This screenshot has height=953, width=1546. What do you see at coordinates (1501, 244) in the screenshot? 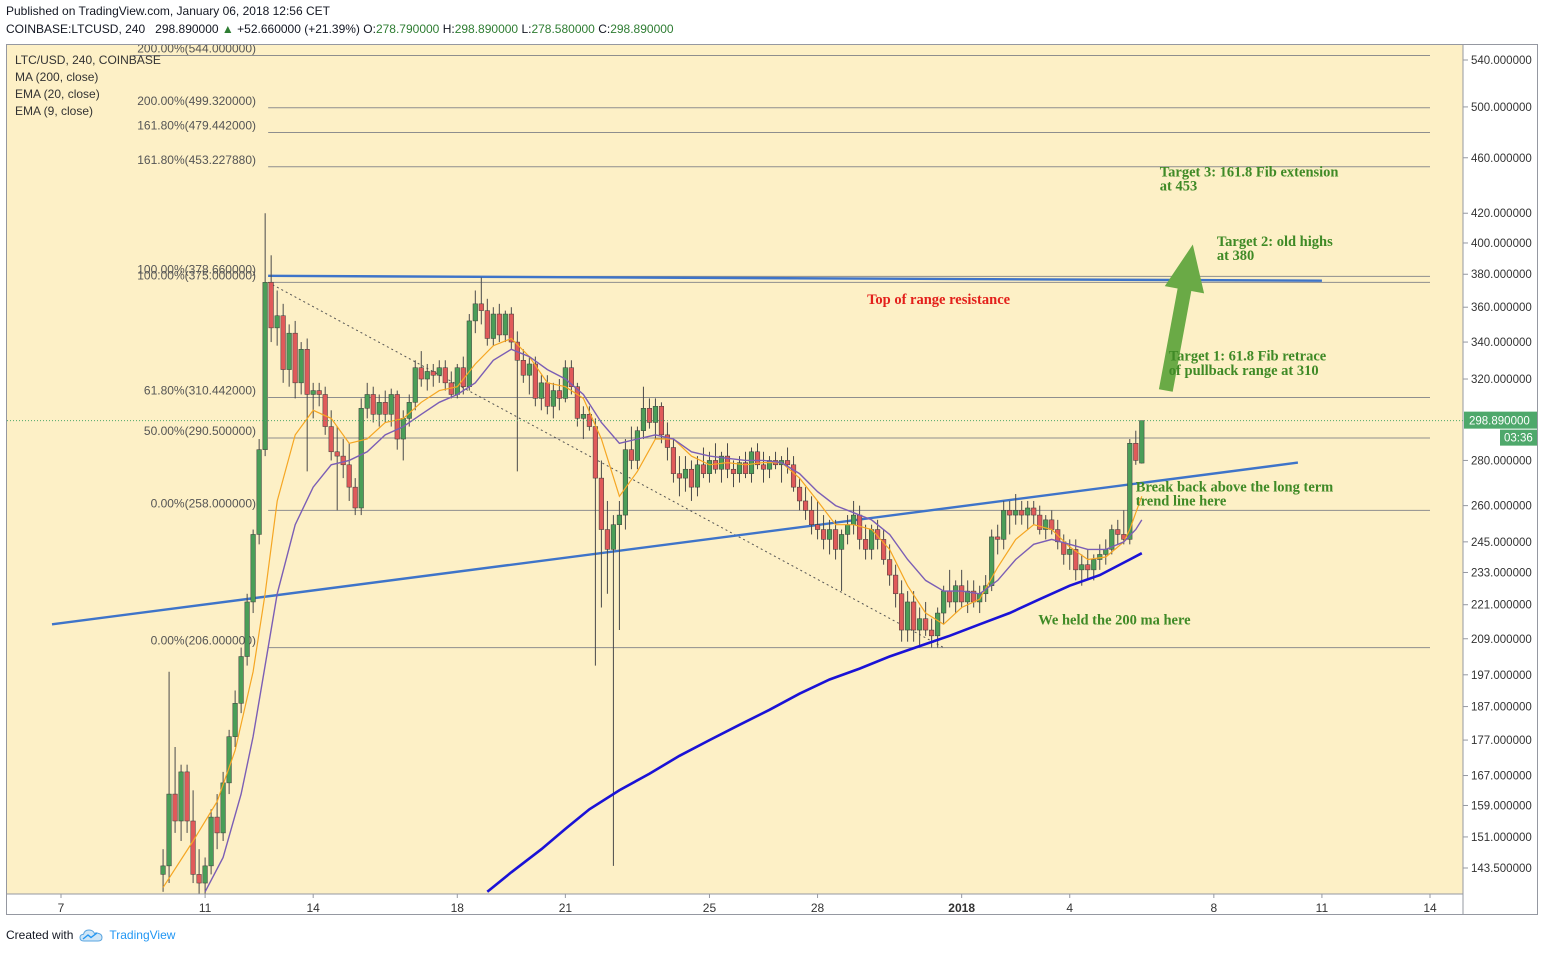
I see `price-tick-label: 400.000000` at bounding box center [1501, 244].